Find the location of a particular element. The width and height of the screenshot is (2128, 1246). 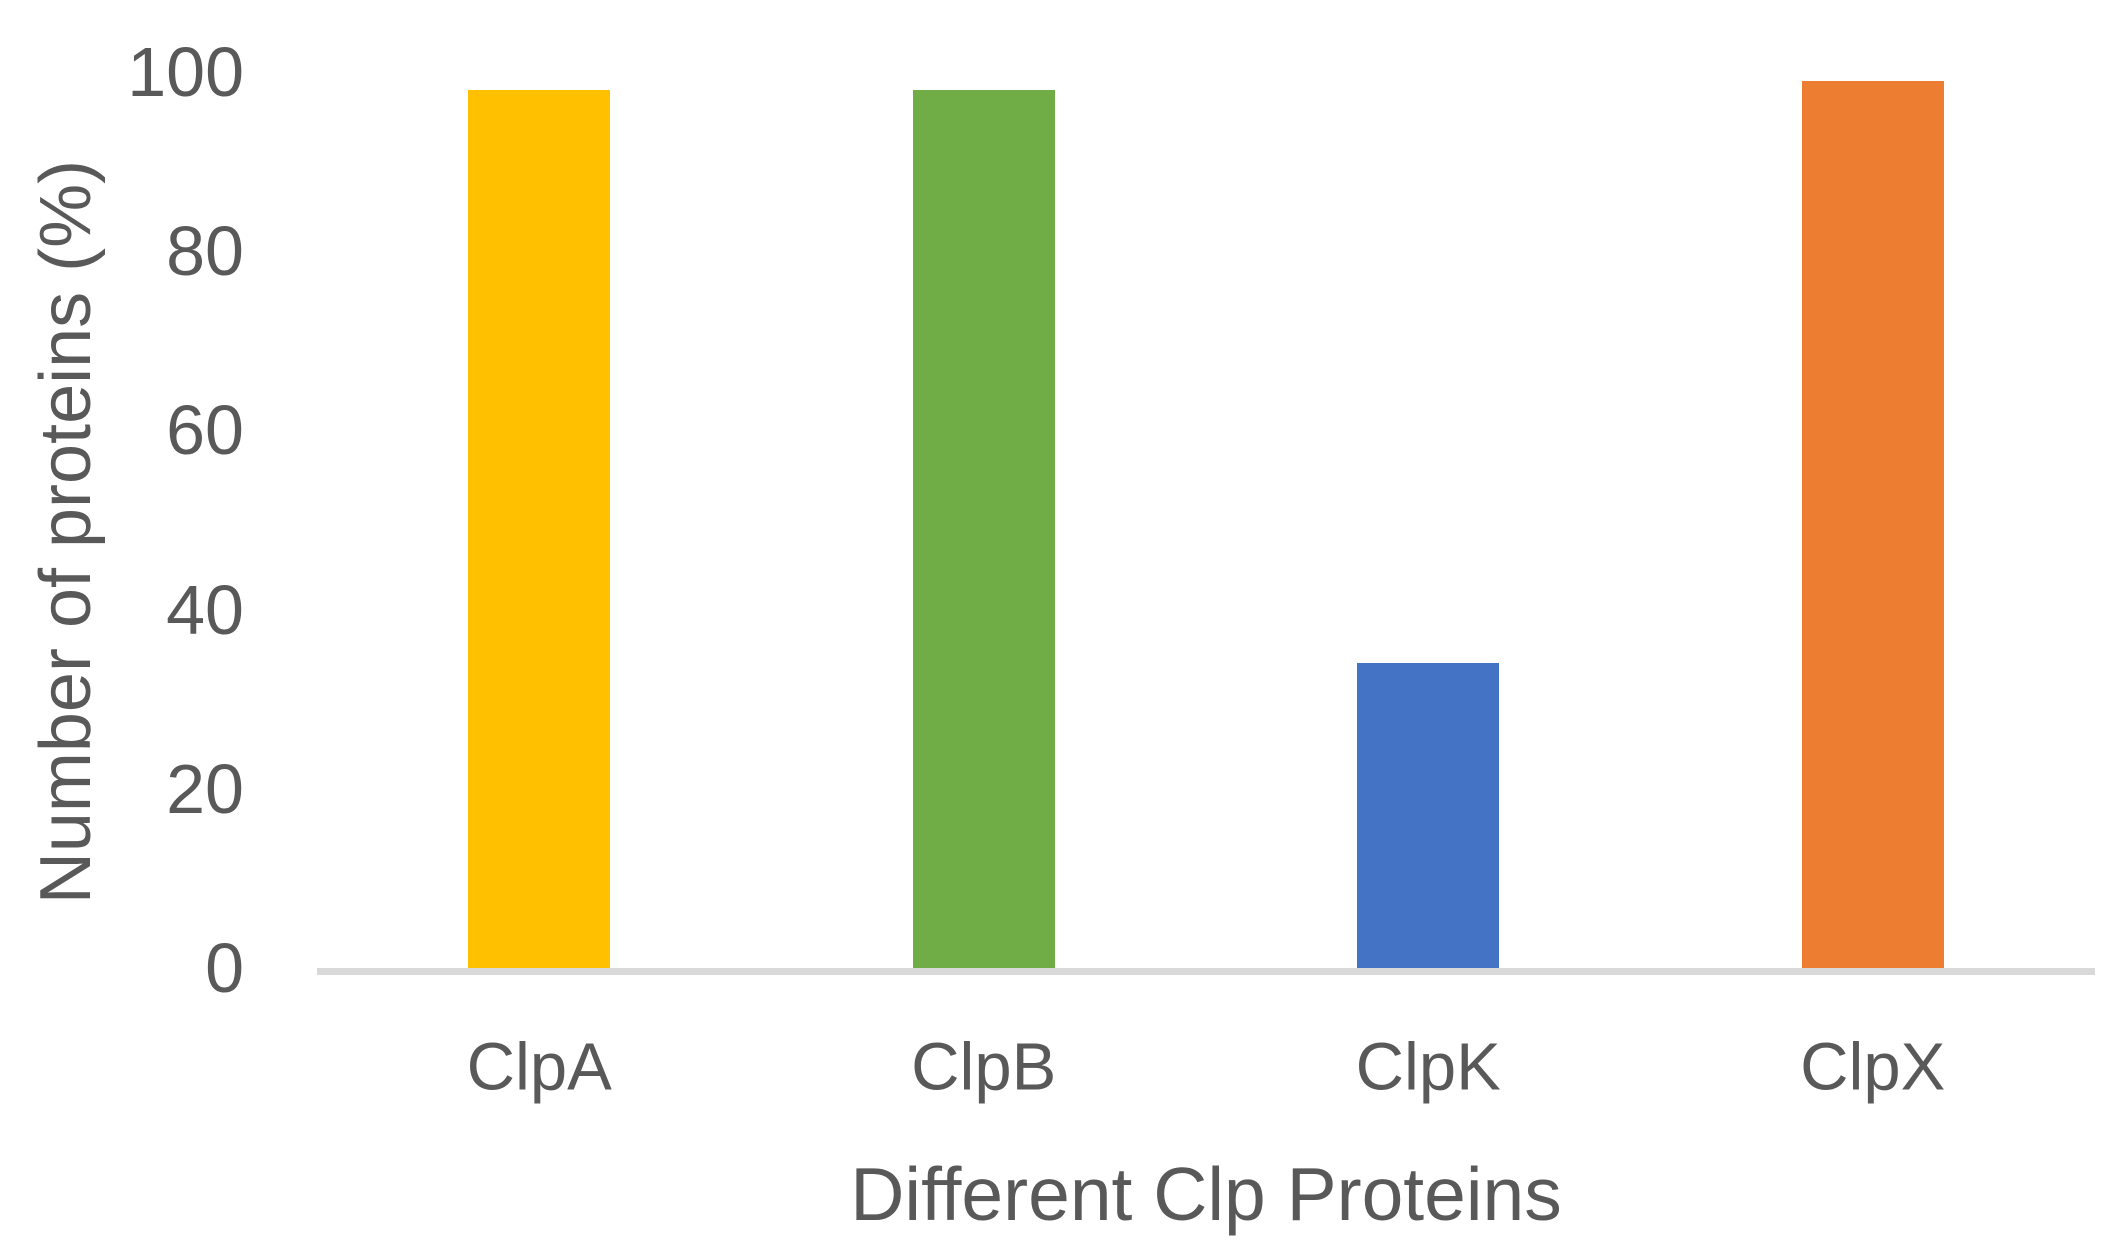

y-tick-label: 60 is located at coordinates (205, 430).